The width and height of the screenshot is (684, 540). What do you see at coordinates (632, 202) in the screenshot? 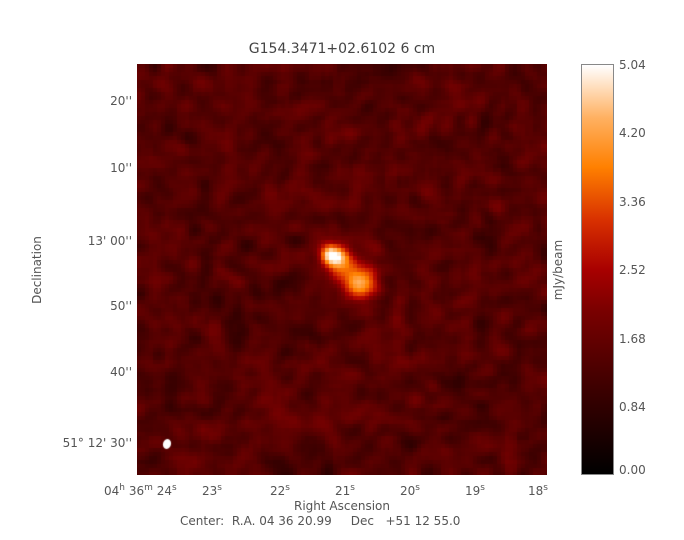
I see `colorbar-tick: 3.36` at bounding box center [632, 202].